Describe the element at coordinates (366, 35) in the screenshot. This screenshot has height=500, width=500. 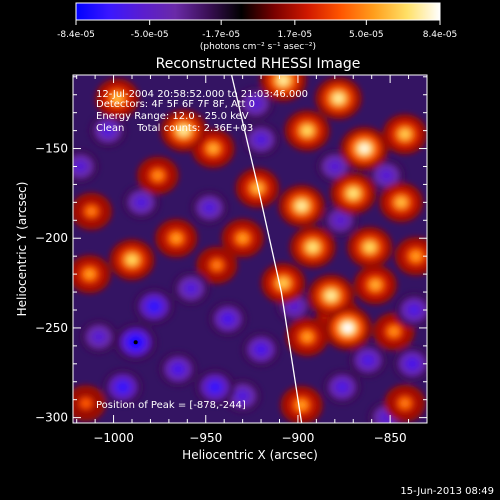
I see `colorbar-tick-label: 5.0e-05` at that location.